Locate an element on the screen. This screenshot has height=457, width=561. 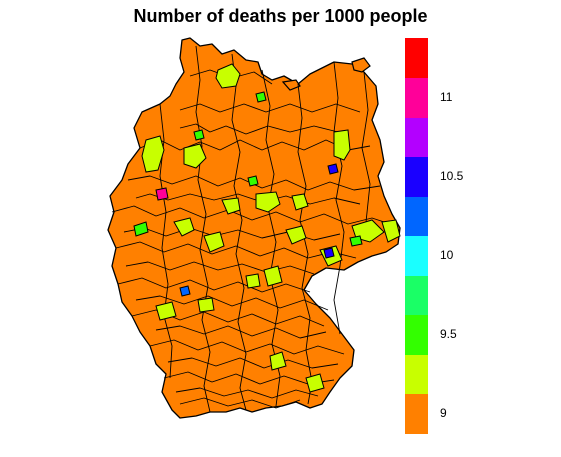
legend-label: 10.5 is located at coordinates (452, 176).